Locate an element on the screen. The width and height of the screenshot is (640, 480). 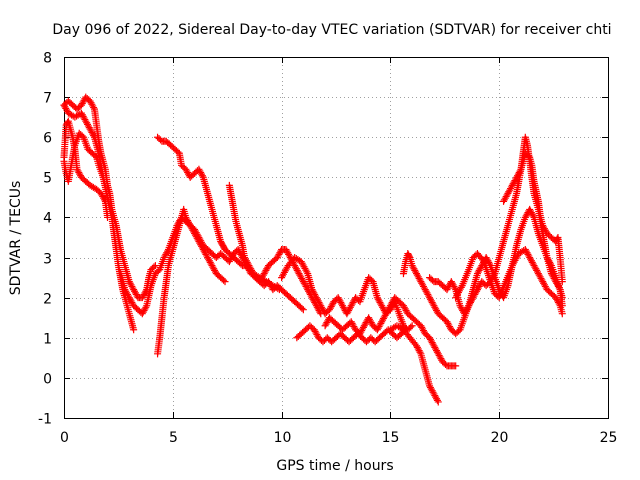
y-tick-label: 5 is located at coordinates (47, 179).